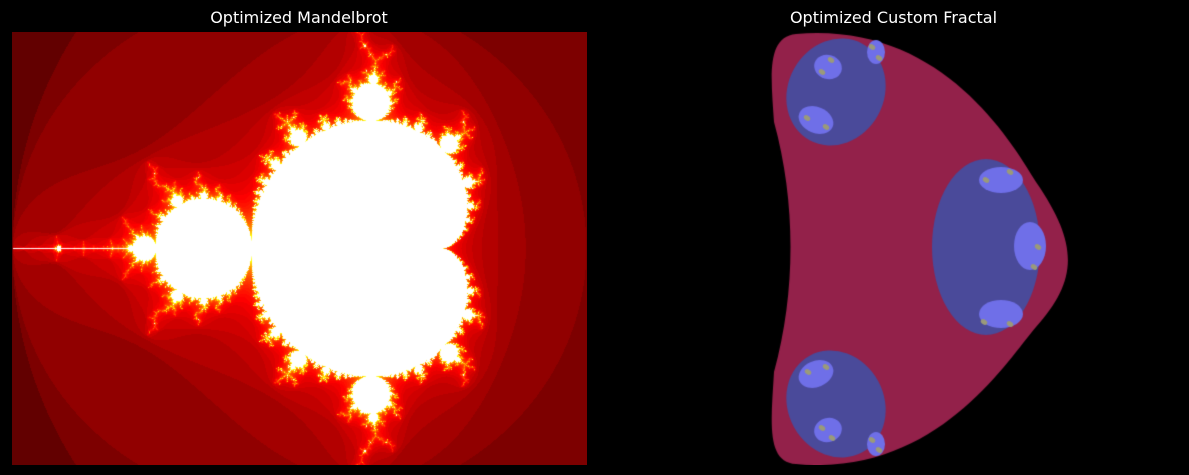  What do you see at coordinates (893, 17) in the screenshot?
I see `custom-fractal-title: Optimized Custom Fractal` at bounding box center [893, 17].